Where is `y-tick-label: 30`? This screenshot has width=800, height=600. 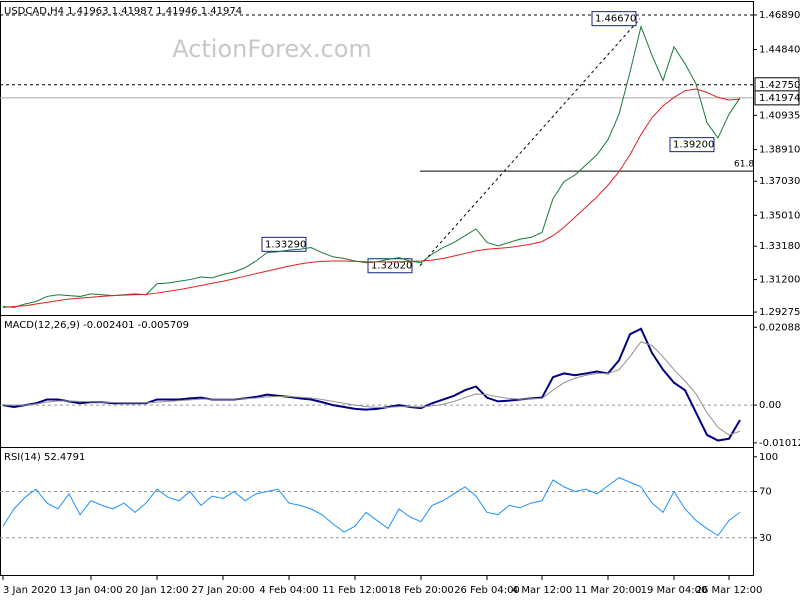
y-tick-label: 30 is located at coordinates (765, 538).